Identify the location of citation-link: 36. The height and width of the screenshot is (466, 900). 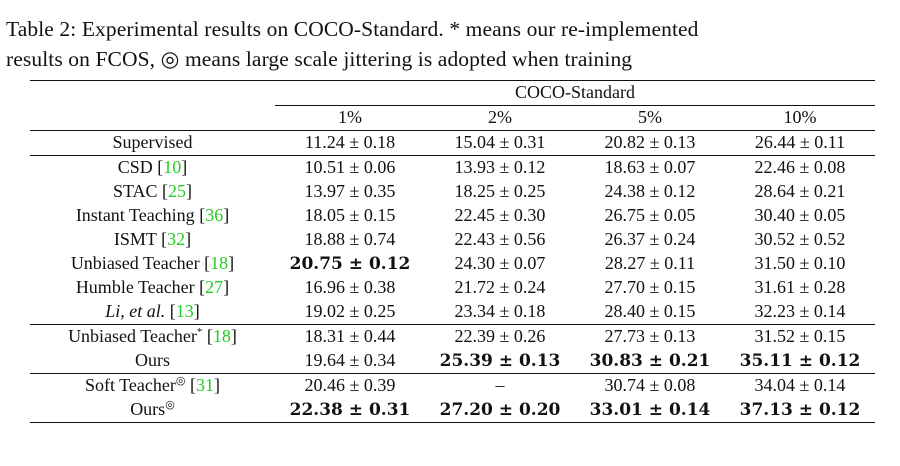
(214, 215).